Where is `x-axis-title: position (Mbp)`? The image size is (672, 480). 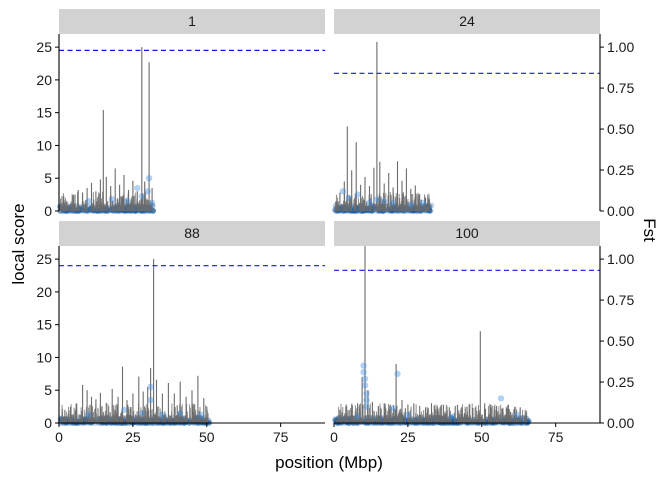 x-axis-title: position (Mbp) is located at coordinates (329, 462).